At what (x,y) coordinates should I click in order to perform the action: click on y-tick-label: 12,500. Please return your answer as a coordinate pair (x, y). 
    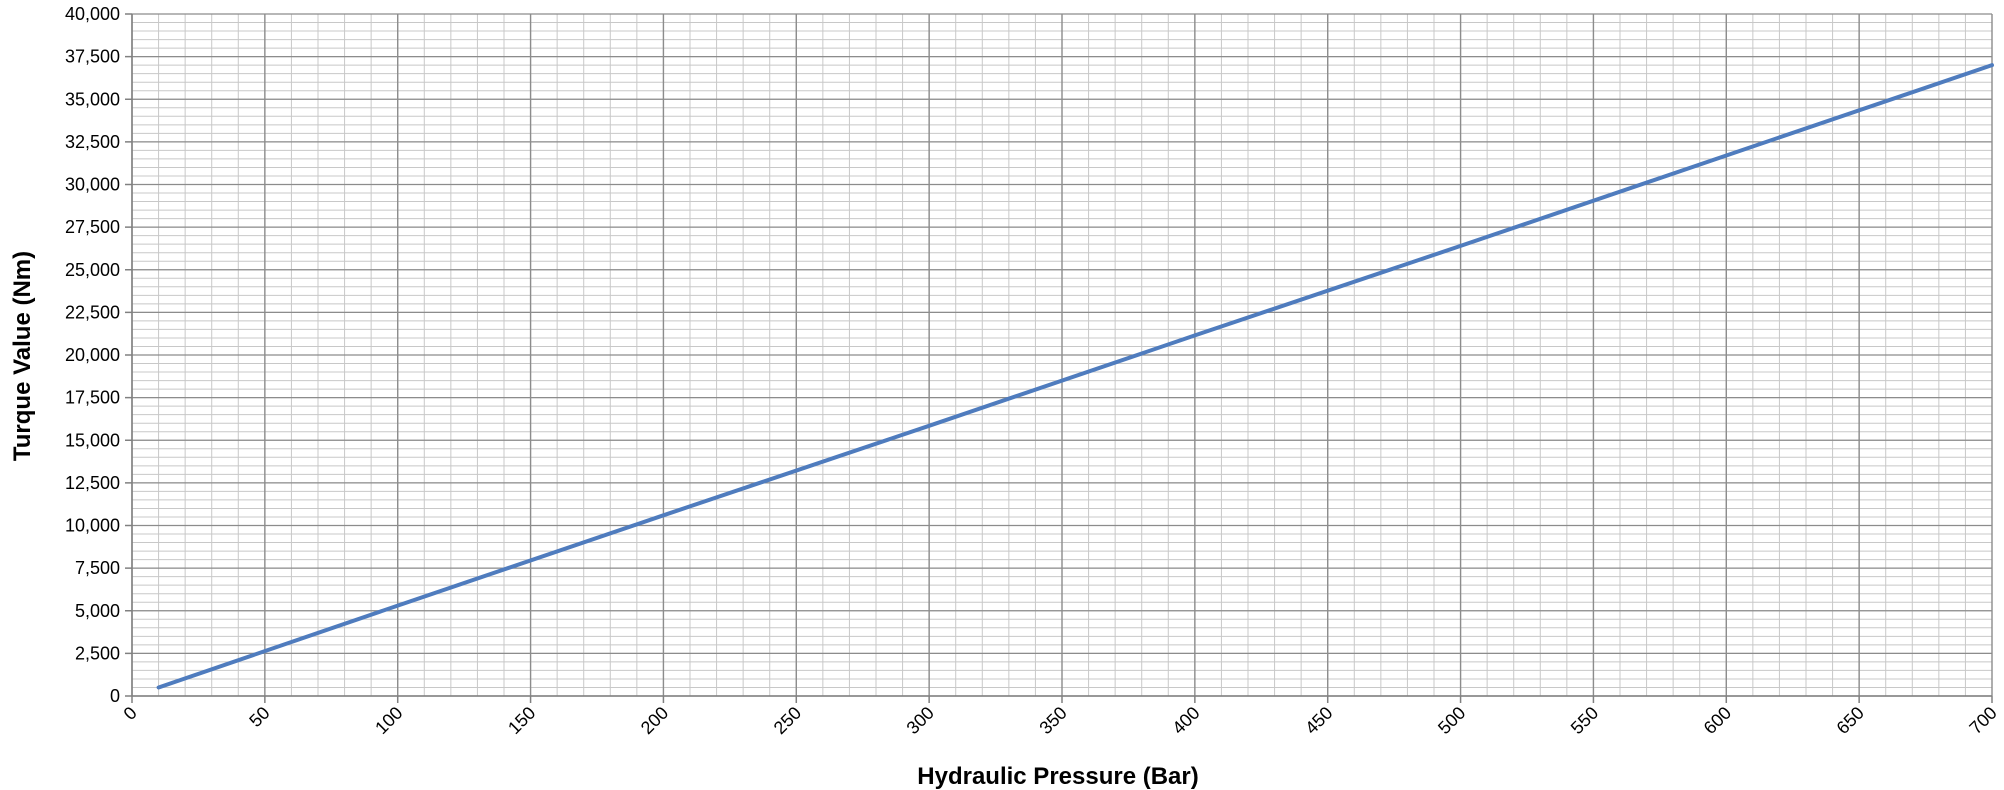
    Looking at the image, I should click on (92, 483).